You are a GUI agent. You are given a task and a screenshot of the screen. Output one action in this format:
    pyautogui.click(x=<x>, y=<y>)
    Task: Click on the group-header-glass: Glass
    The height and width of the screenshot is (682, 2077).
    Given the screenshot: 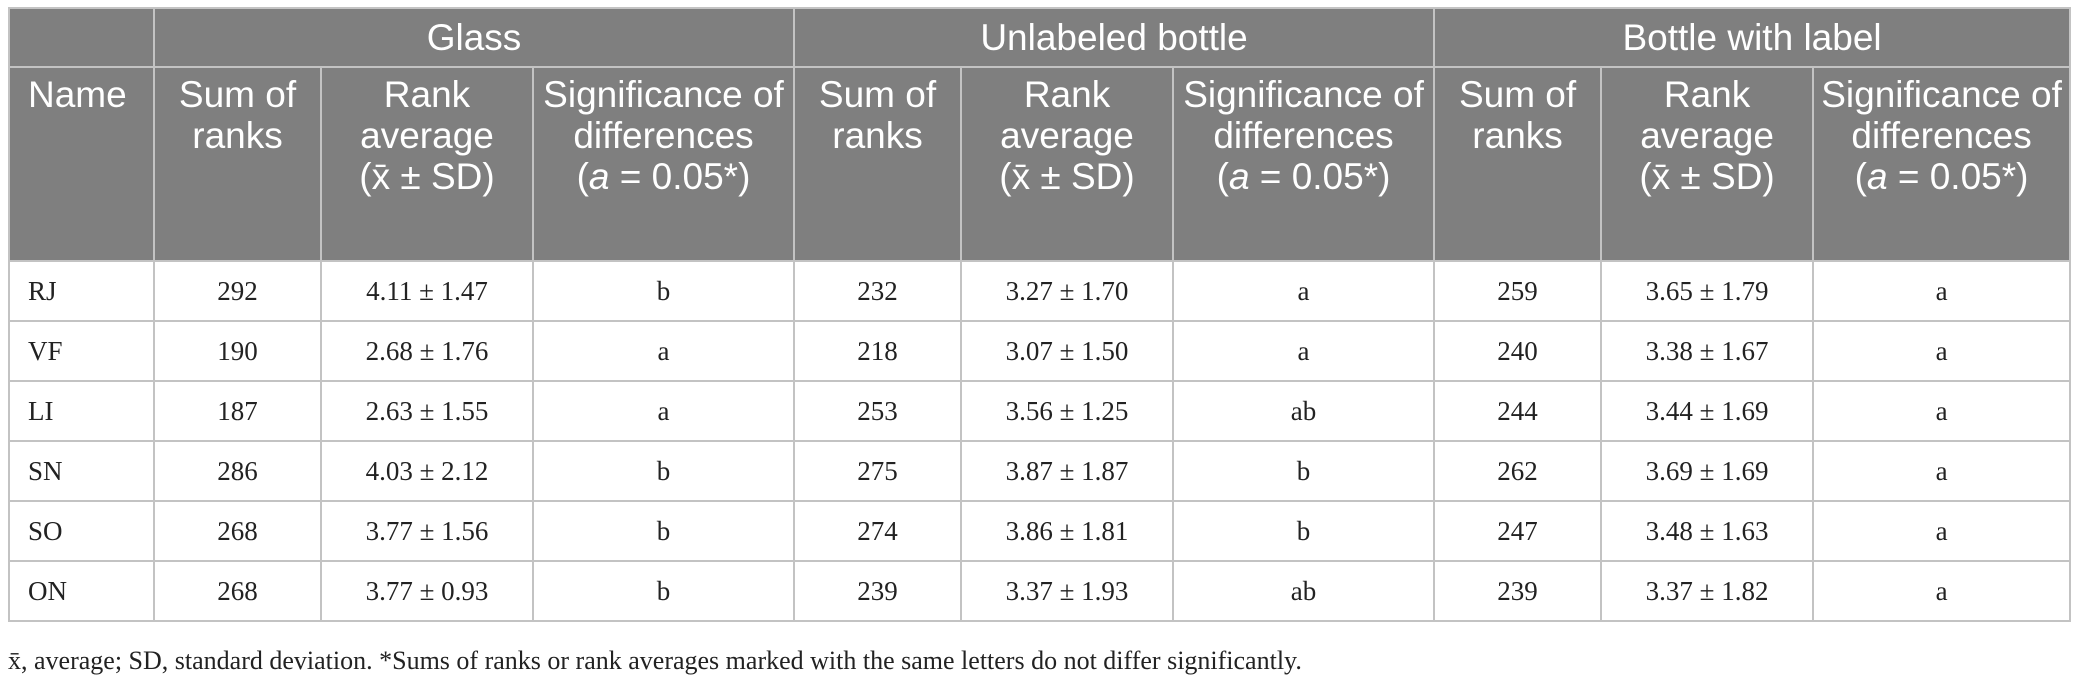 What is the action you would take?
    pyautogui.click(x=474, y=37)
    